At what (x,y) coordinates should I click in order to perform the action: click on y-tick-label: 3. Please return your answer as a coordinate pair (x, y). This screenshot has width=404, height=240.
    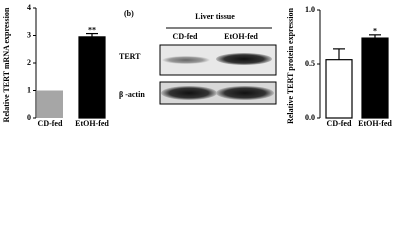
    Looking at the image, I should click on (29, 34).